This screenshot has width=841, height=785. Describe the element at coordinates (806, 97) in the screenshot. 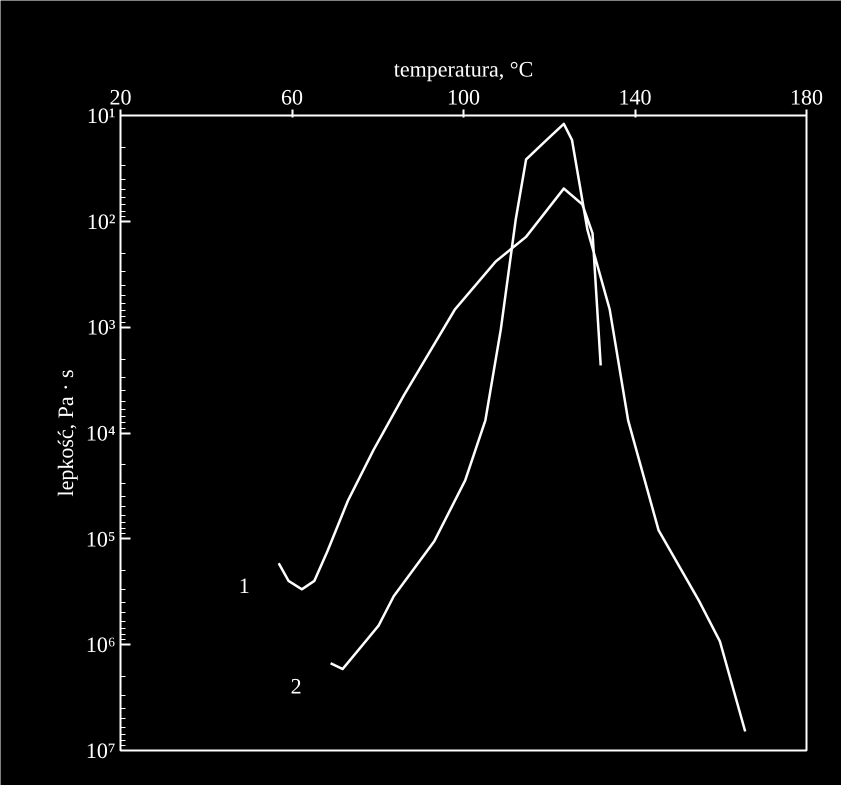

I see `x-tick-label: 180` at that location.